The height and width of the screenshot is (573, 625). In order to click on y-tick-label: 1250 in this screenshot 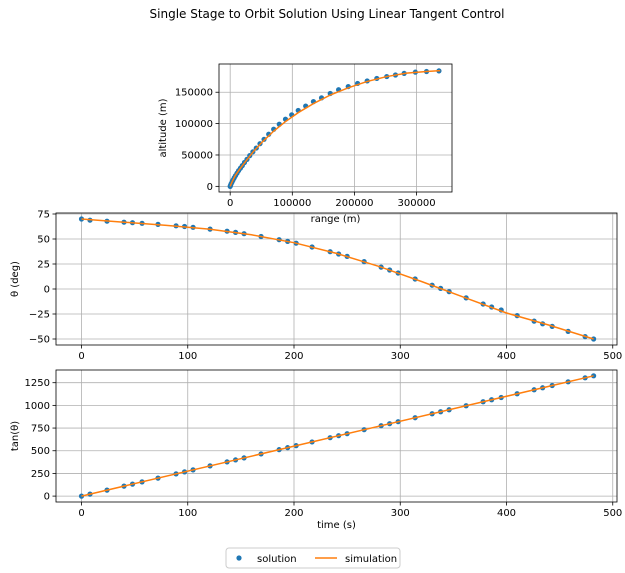, I will do `click(37, 383)`.